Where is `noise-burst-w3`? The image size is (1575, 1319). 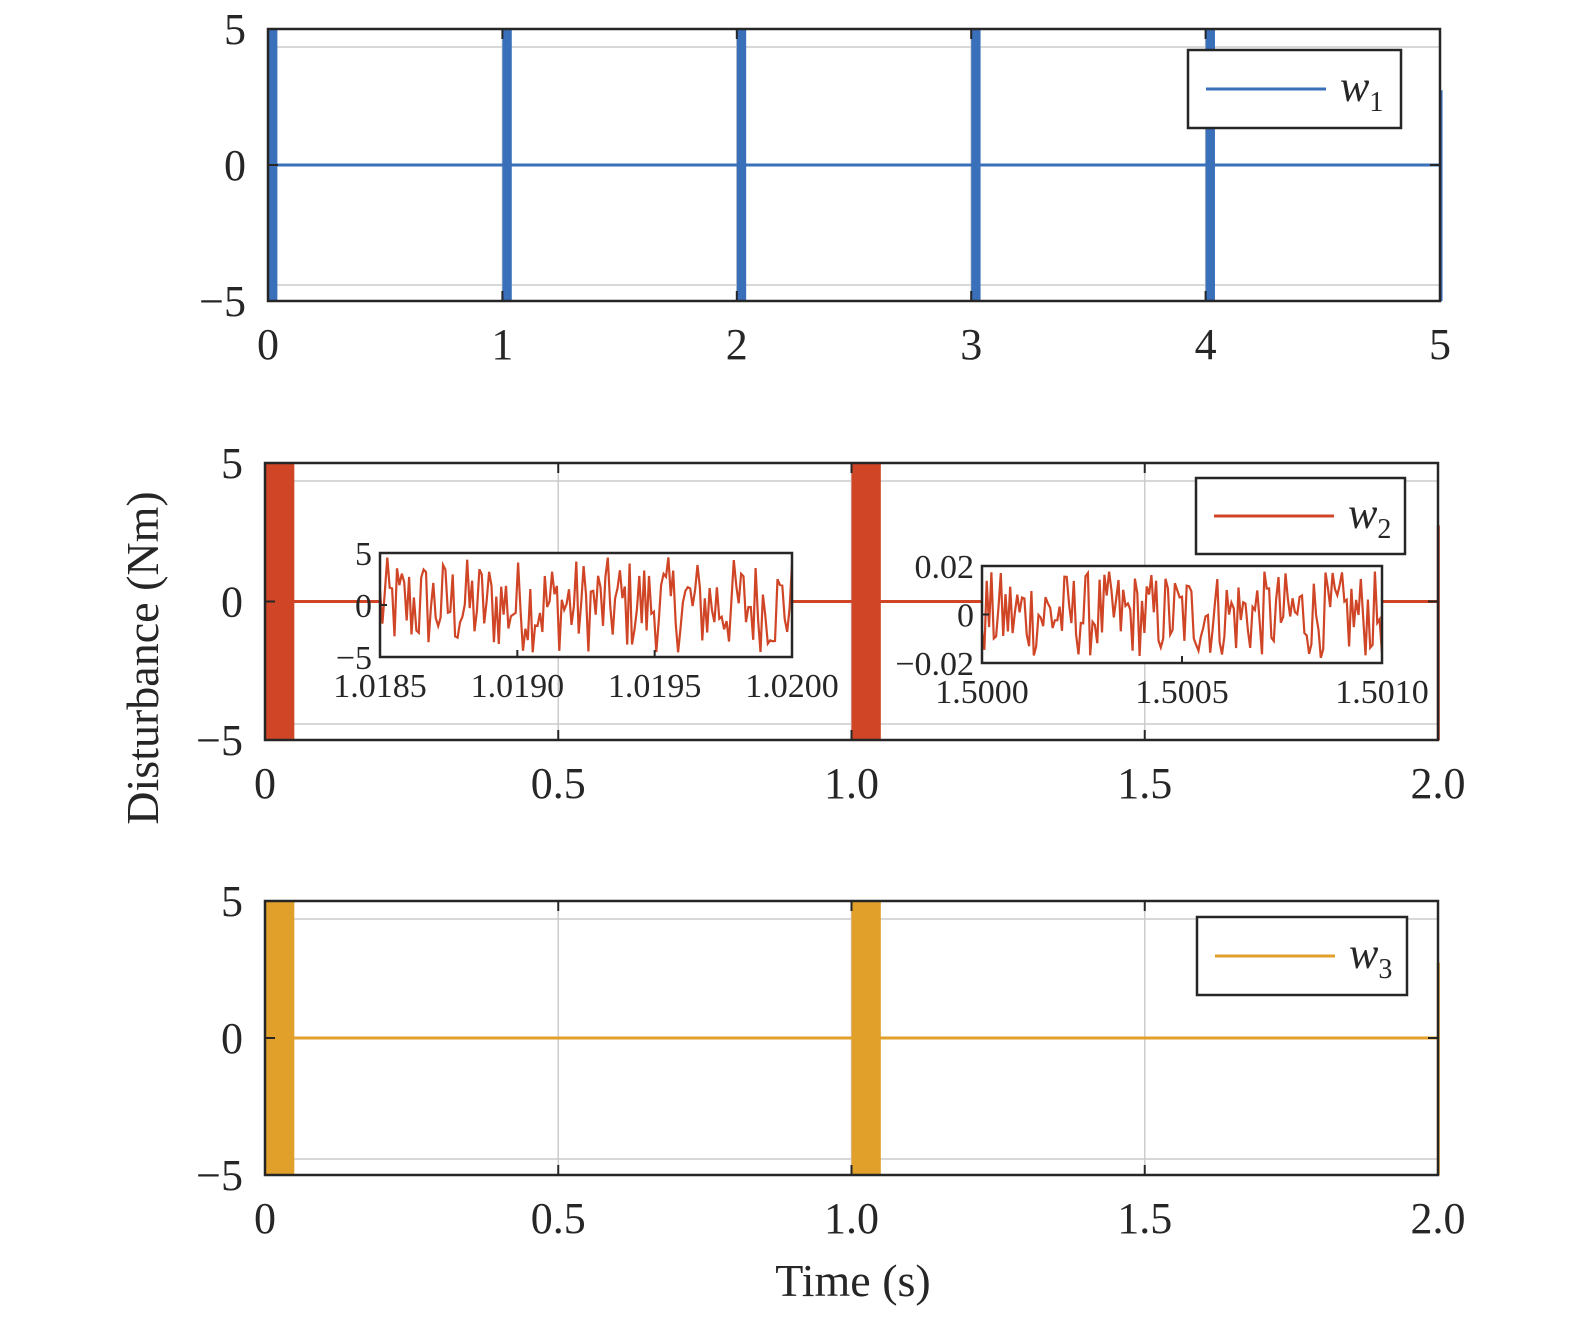
noise-burst-w3 is located at coordinates (866, 1038).